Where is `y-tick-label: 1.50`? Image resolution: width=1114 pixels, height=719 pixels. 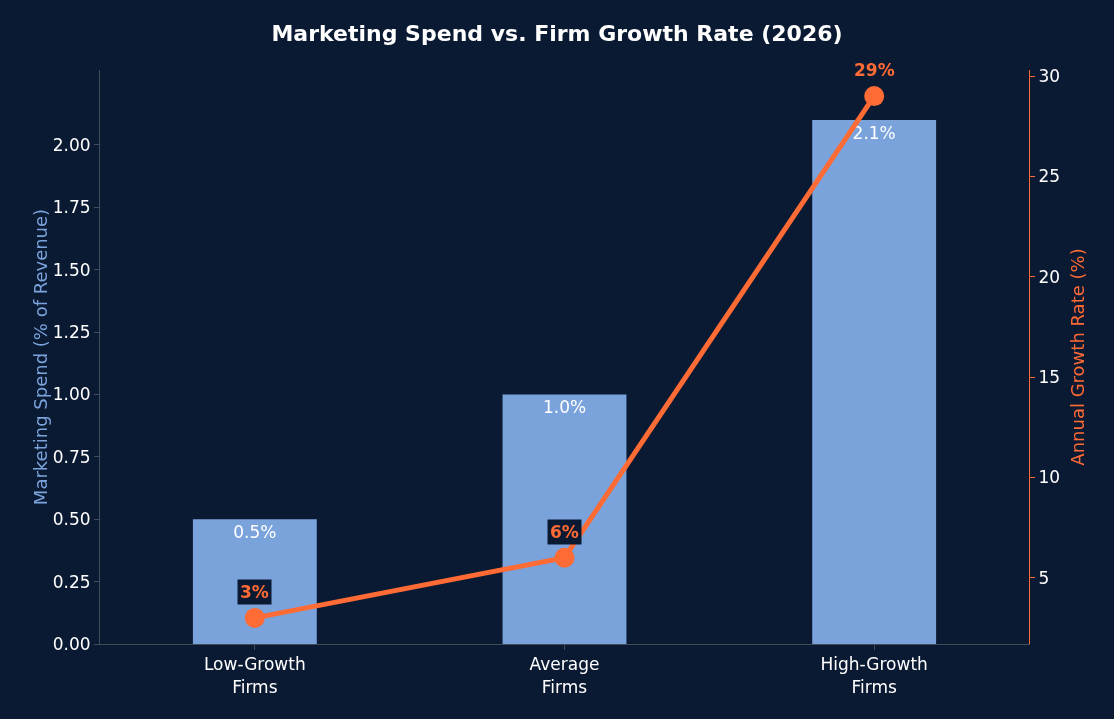 y-tick-label: 1.50 is located at coordinates (71, 269).